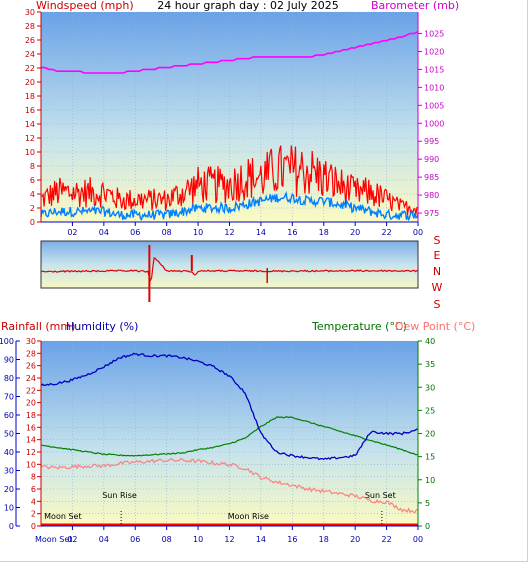 The height and width of the screenshot is (567, 529). I want to click on humidity-tick-label: 60, so click(9, 415).